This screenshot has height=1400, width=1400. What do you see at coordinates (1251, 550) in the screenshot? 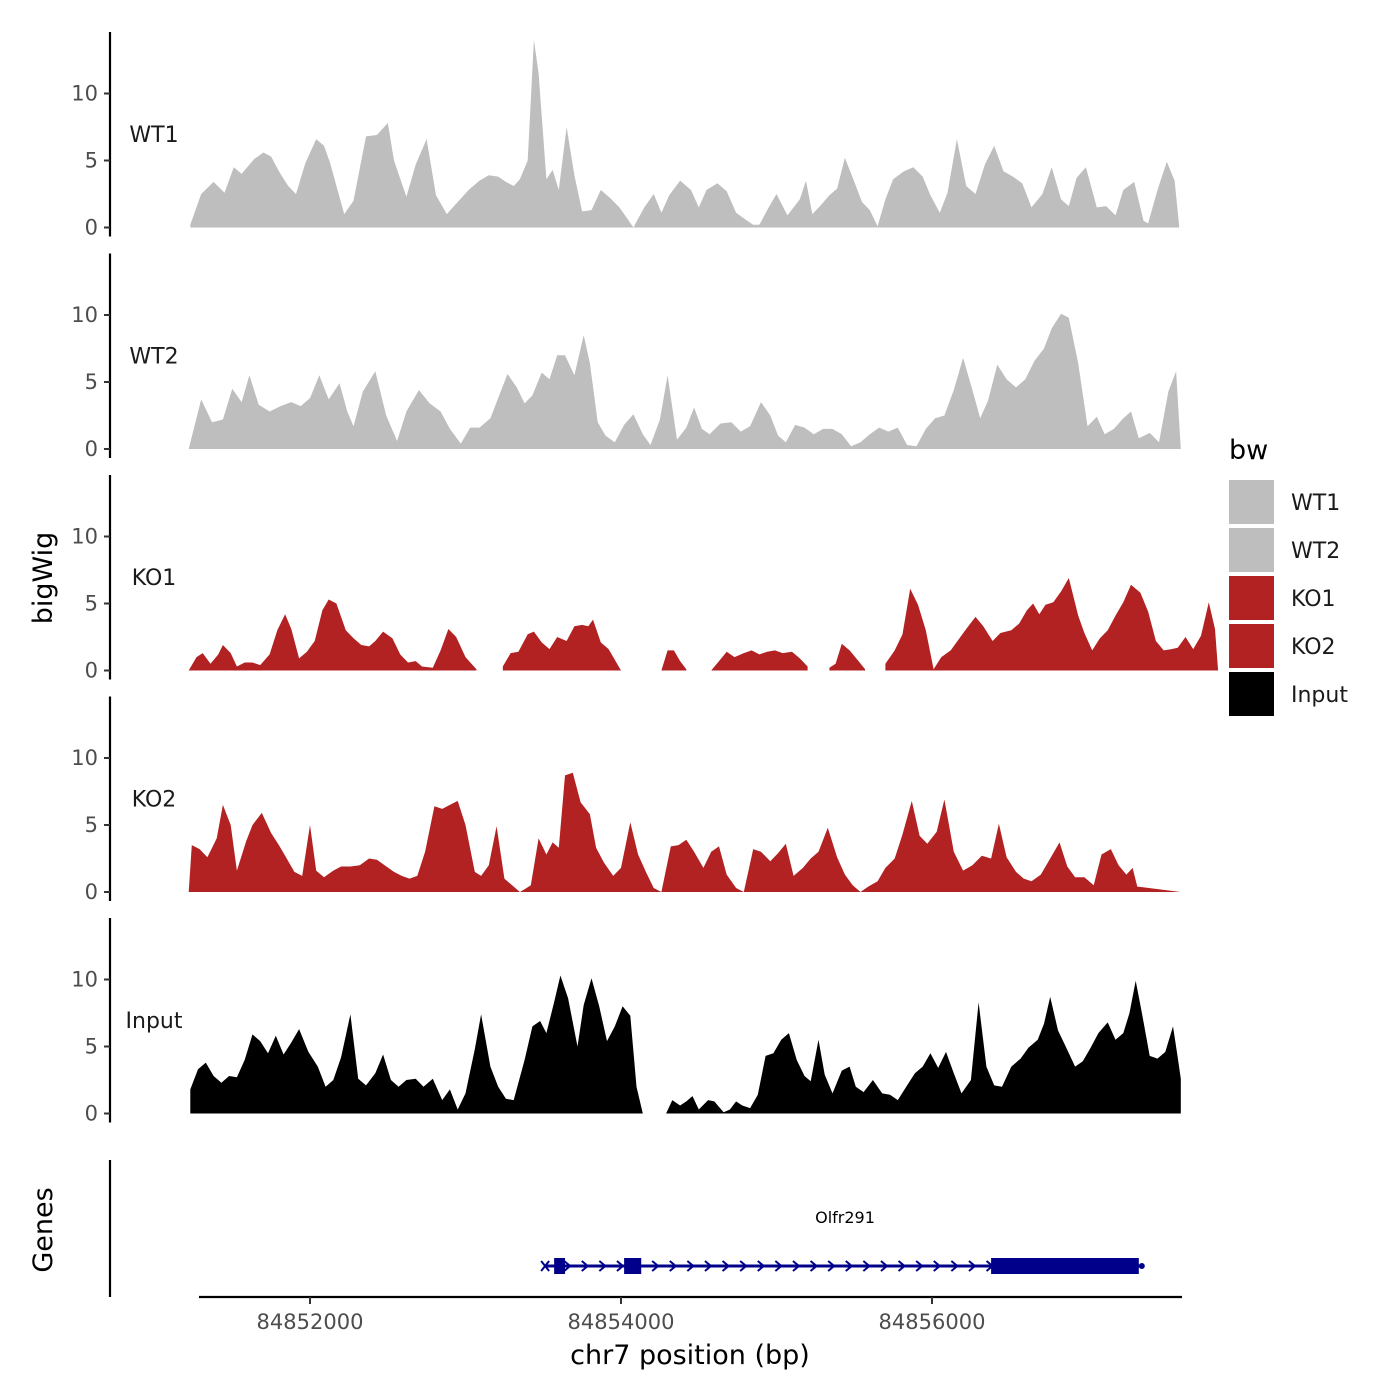
I see `legend-swatch-wt2` at bounding box center [1251, 550].